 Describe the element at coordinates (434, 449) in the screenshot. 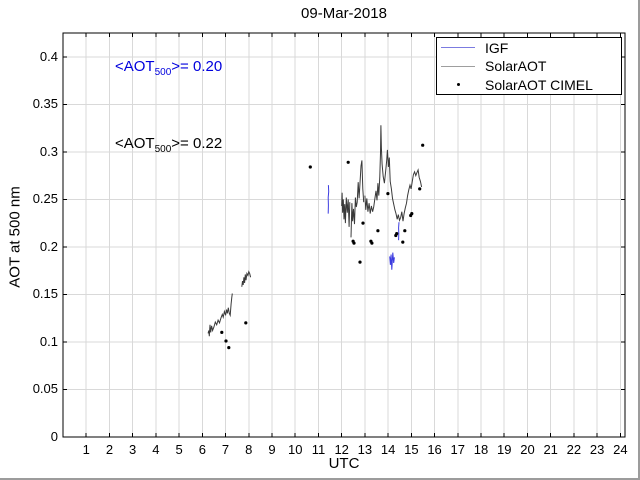

I see `x-tick-label: 16` at that location.